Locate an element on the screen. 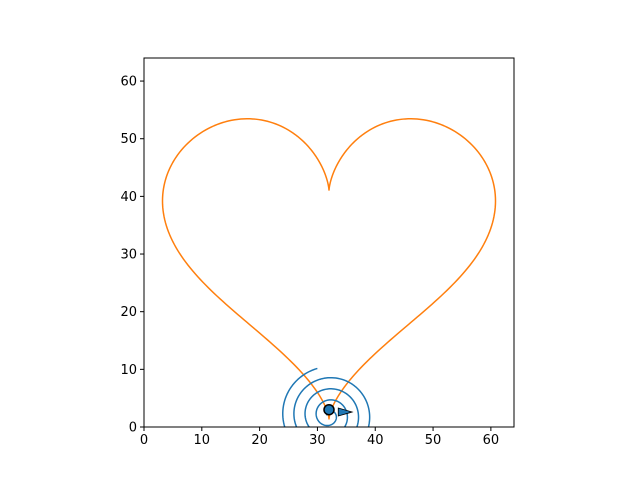 This screenshot has width=640, height=480. y-tick-label: 30 is located at coordinates (128, 255).